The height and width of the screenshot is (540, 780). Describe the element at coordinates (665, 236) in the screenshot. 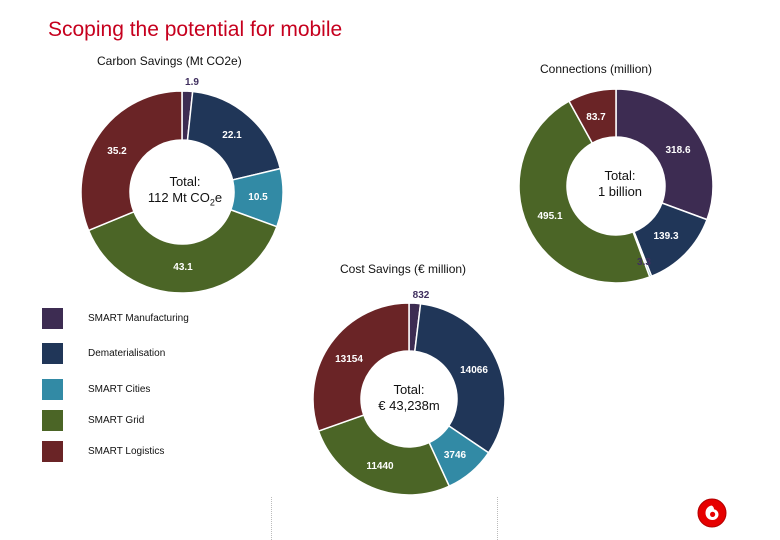

I see `connections-value-label-dematerialisation: 139.3` at that location.